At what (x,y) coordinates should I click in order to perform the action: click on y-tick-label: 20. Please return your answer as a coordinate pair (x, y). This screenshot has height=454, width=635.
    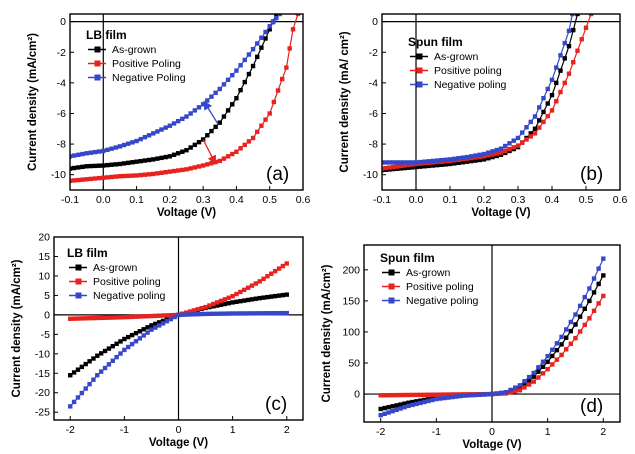
    Looking at the image, I should click on (44, 238).